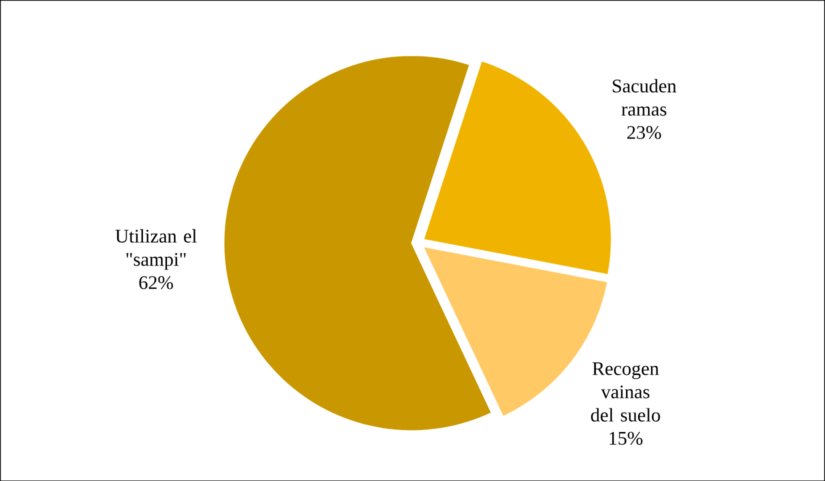  What do you see at coordinates (644, 97) in the screenshot?
I see `slice-label: Sacuden ramas` at bounding box center [644, 97].